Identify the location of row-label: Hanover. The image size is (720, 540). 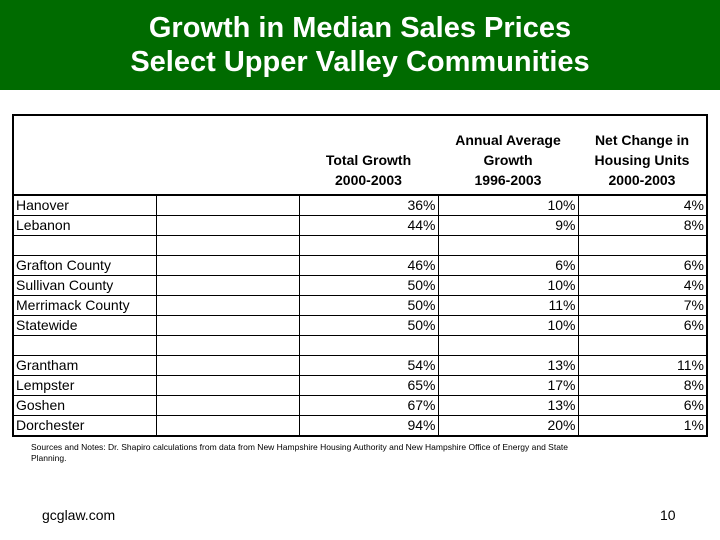
(84, 205).